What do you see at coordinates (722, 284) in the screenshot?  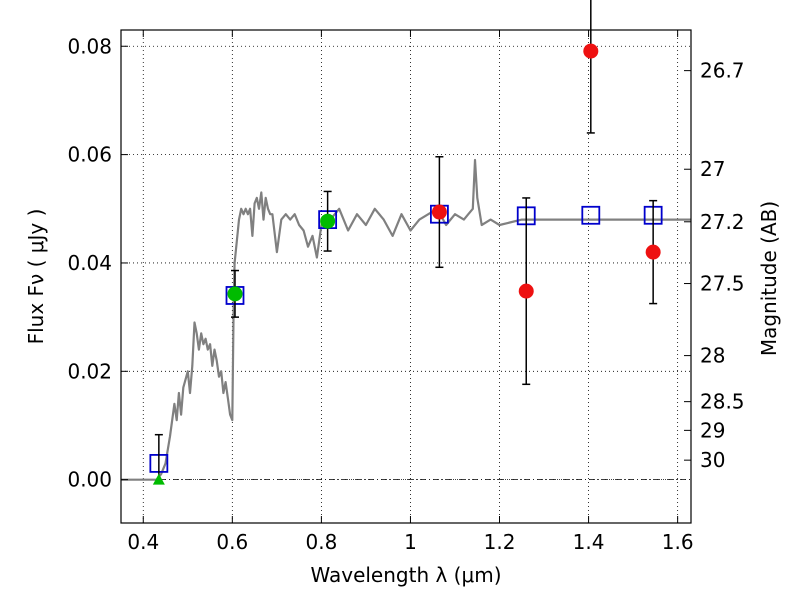 I see `y2-tick-label: 27.5` at bounding box center [722, 284].